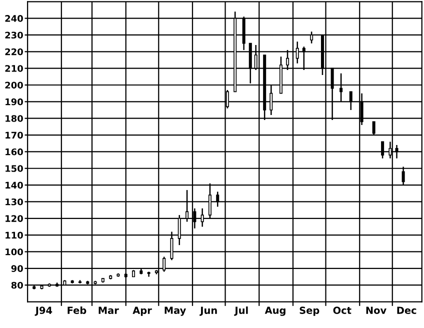  What do you see at coordinates (108, 310) in the screenshot?
I see `x-tick-label: Mar` at bounding box center [108, 310].